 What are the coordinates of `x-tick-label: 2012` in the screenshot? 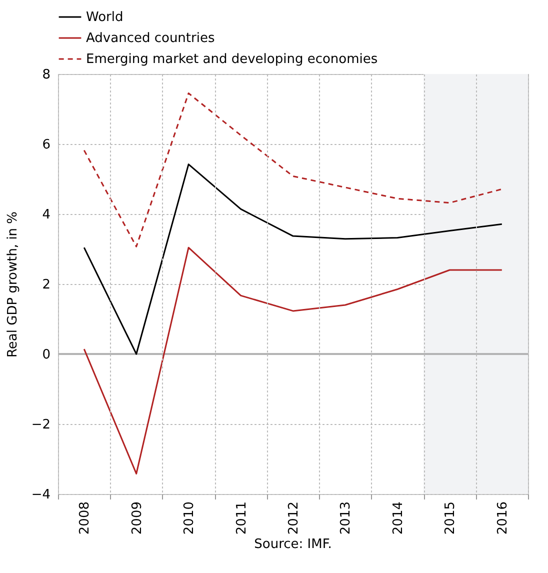 It's located at (294, 518).